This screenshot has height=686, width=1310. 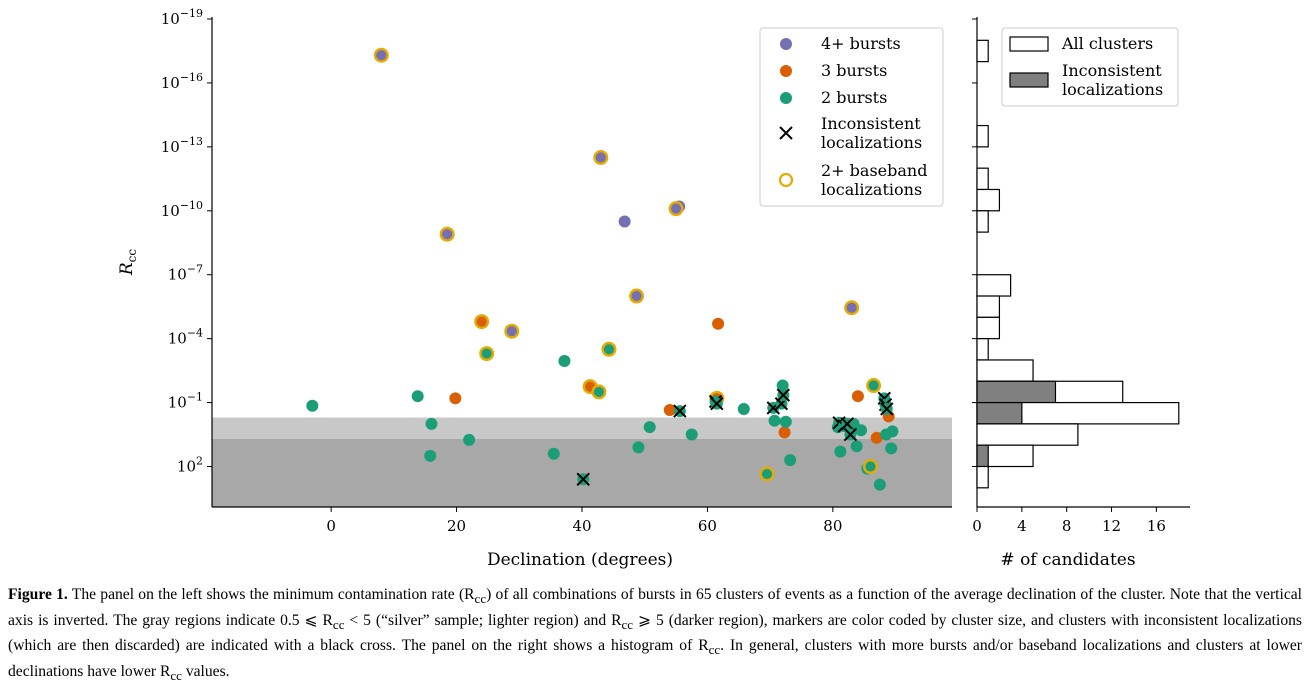 I want to click on histogram-x-tick-label: 4, so click(x=1022, y=526).